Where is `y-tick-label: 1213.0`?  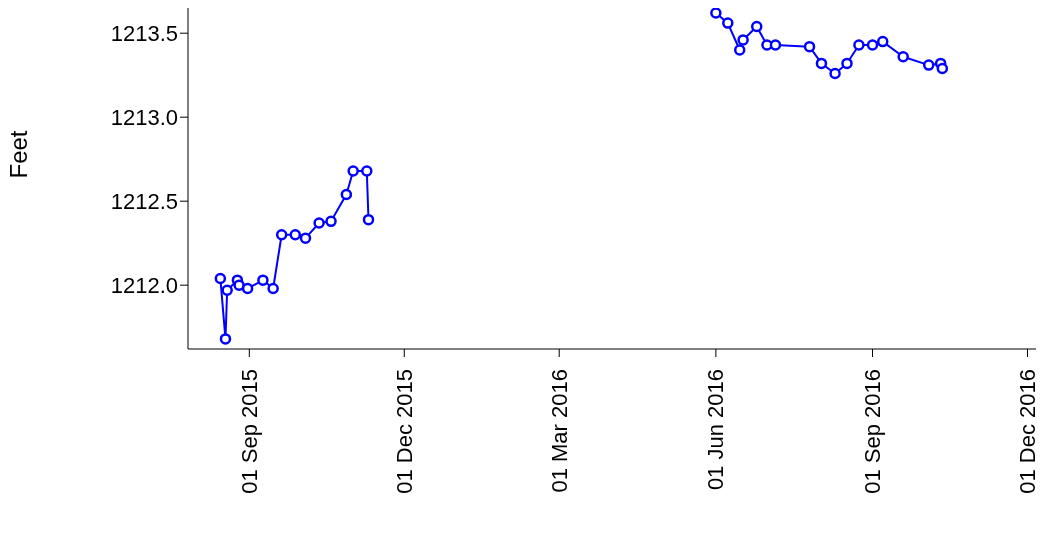 y-tick-label: 1213.0 is located at coordinates (144, 117).